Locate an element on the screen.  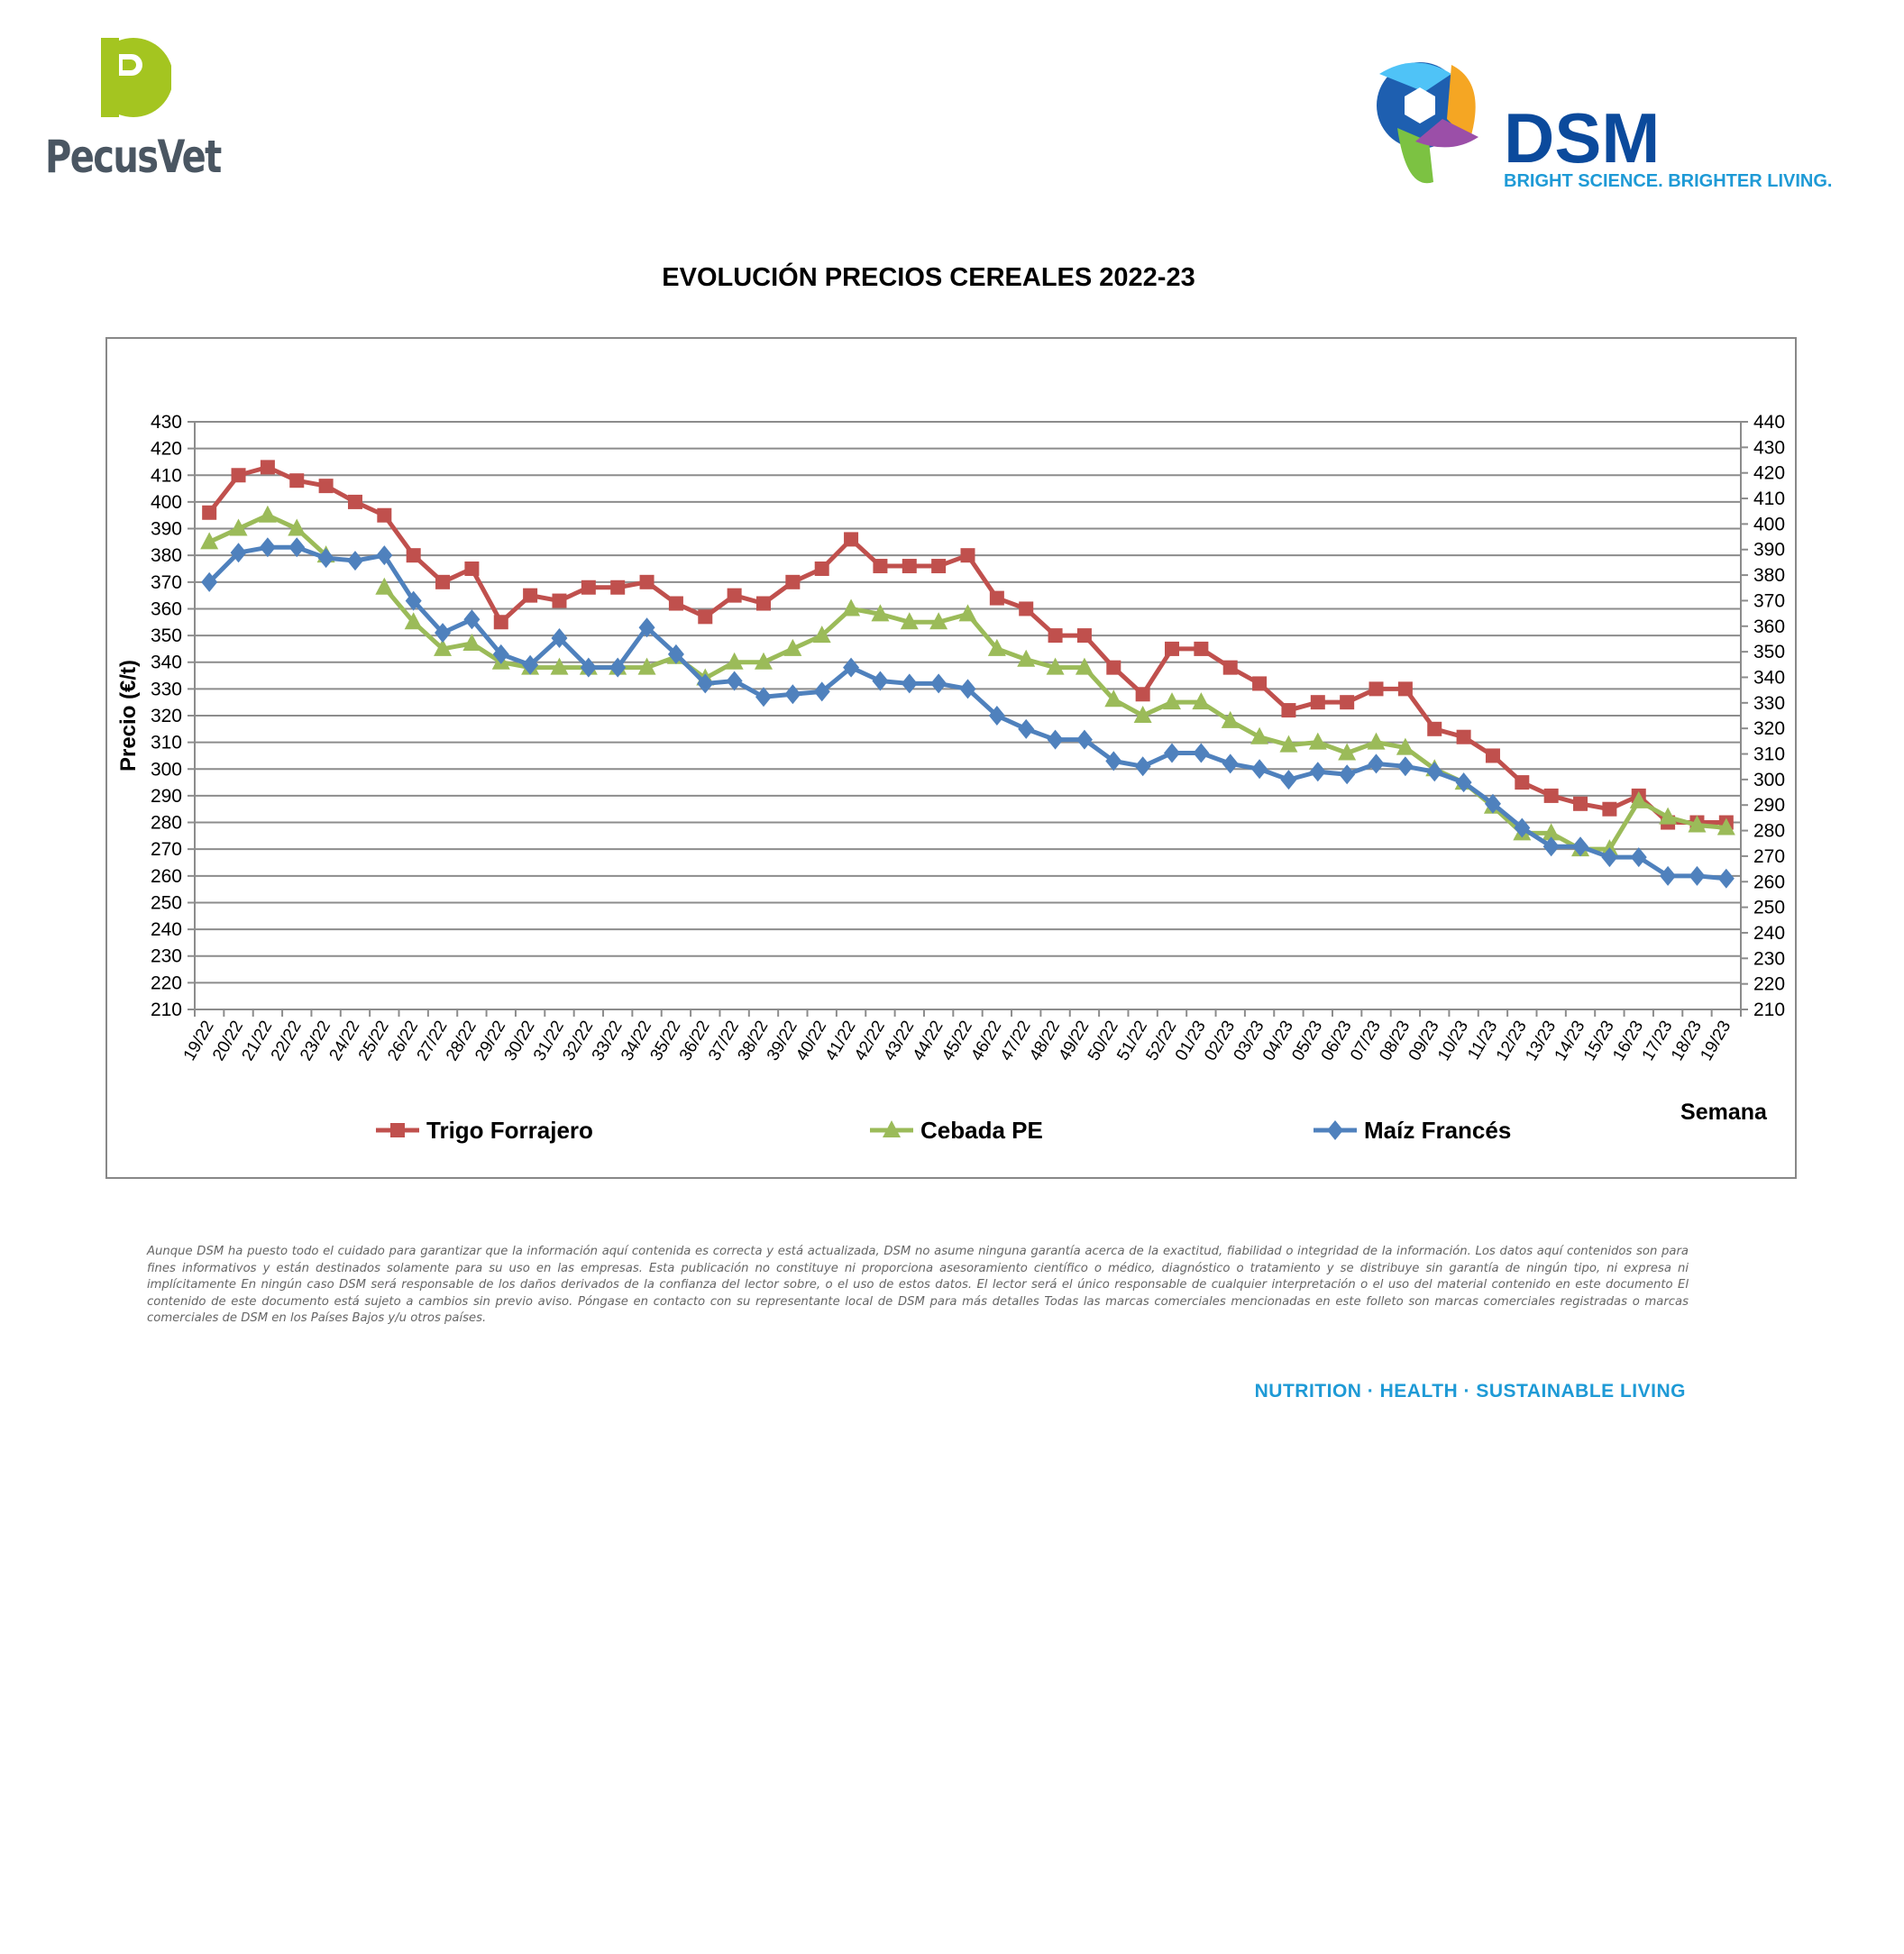
dsm-logo is located at coordinates (1591, 132).